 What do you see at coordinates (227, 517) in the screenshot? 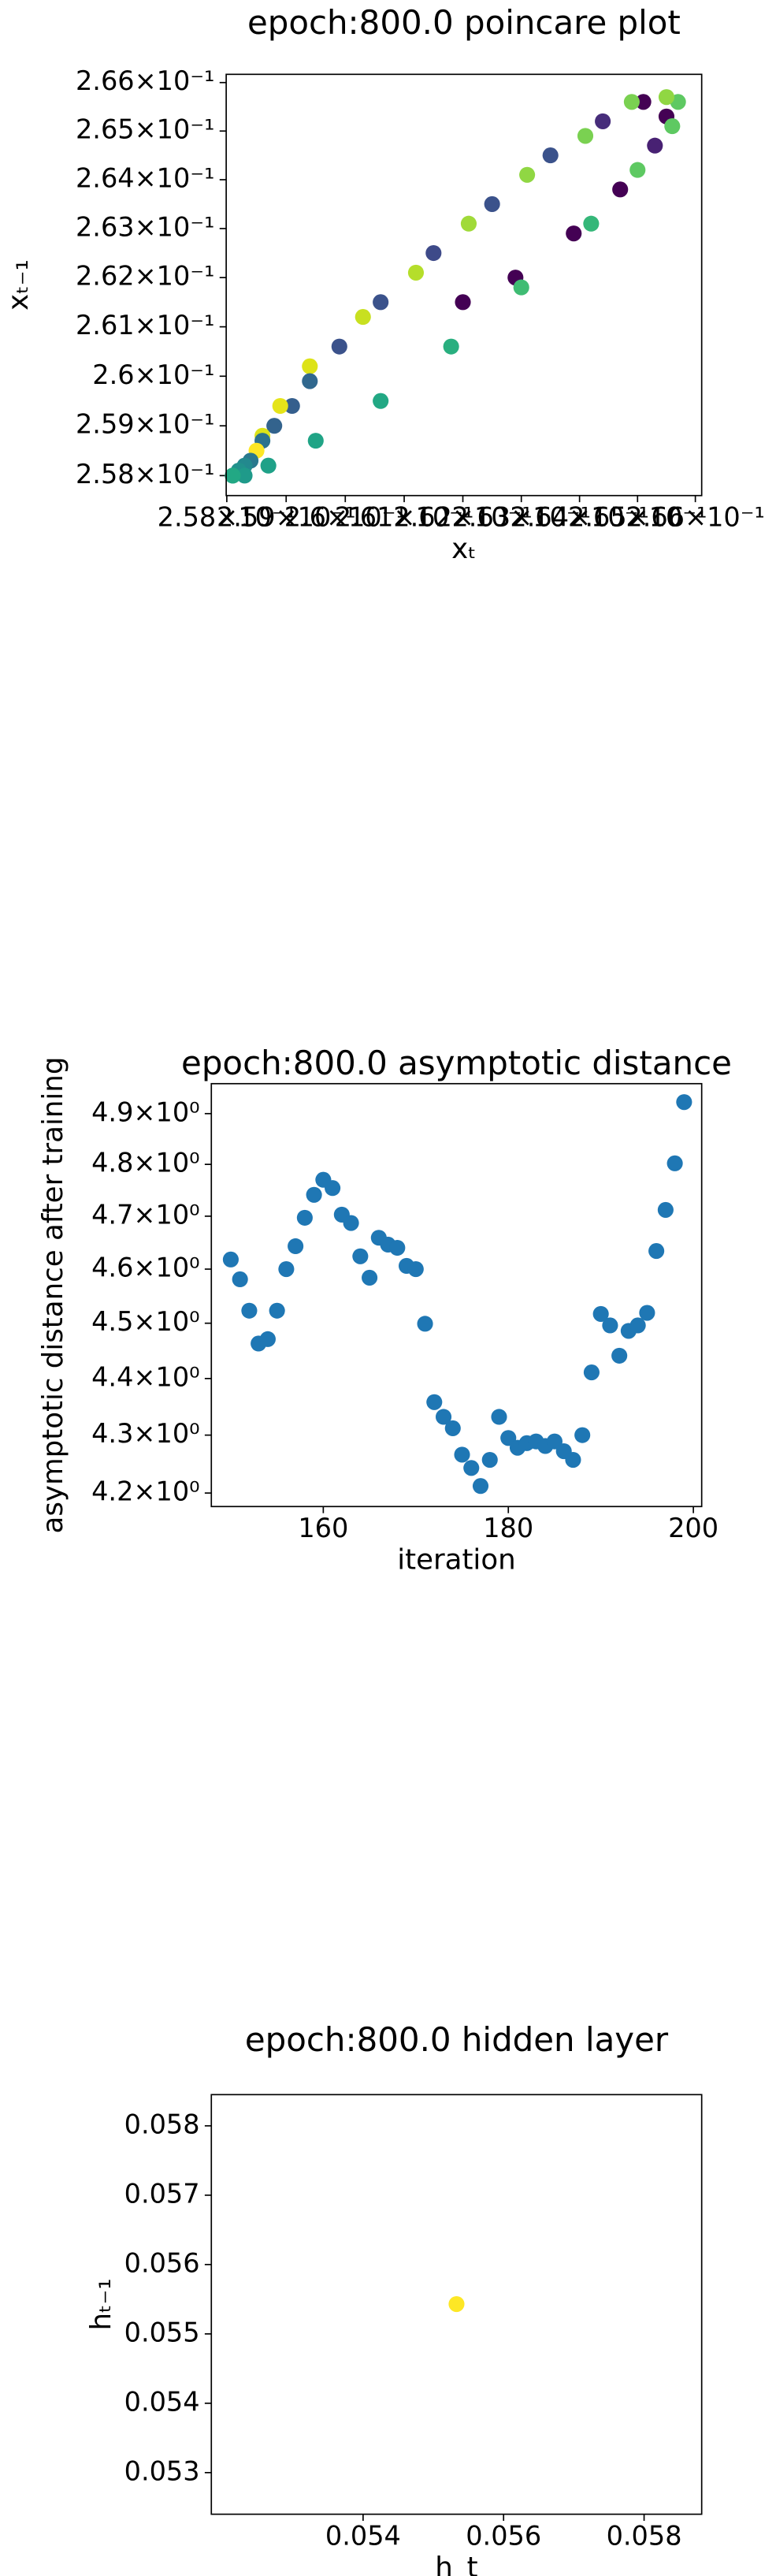
I see `x-tick-label: 2.58×10⁻¹` at bounding box center [227, 517].